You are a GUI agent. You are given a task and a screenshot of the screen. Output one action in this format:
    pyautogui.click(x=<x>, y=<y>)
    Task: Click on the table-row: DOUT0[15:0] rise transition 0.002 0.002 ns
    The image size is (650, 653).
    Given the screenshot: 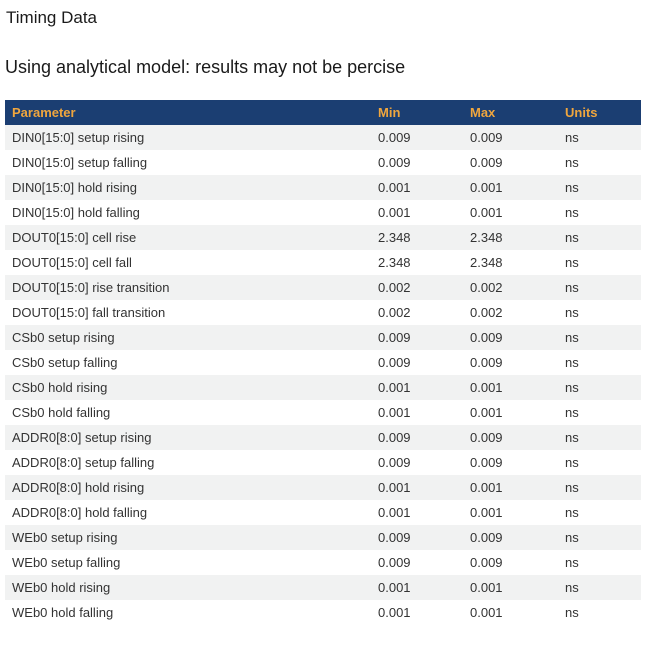 What is the action you would take?
    pyautogui.click(x=323, y=287)
    